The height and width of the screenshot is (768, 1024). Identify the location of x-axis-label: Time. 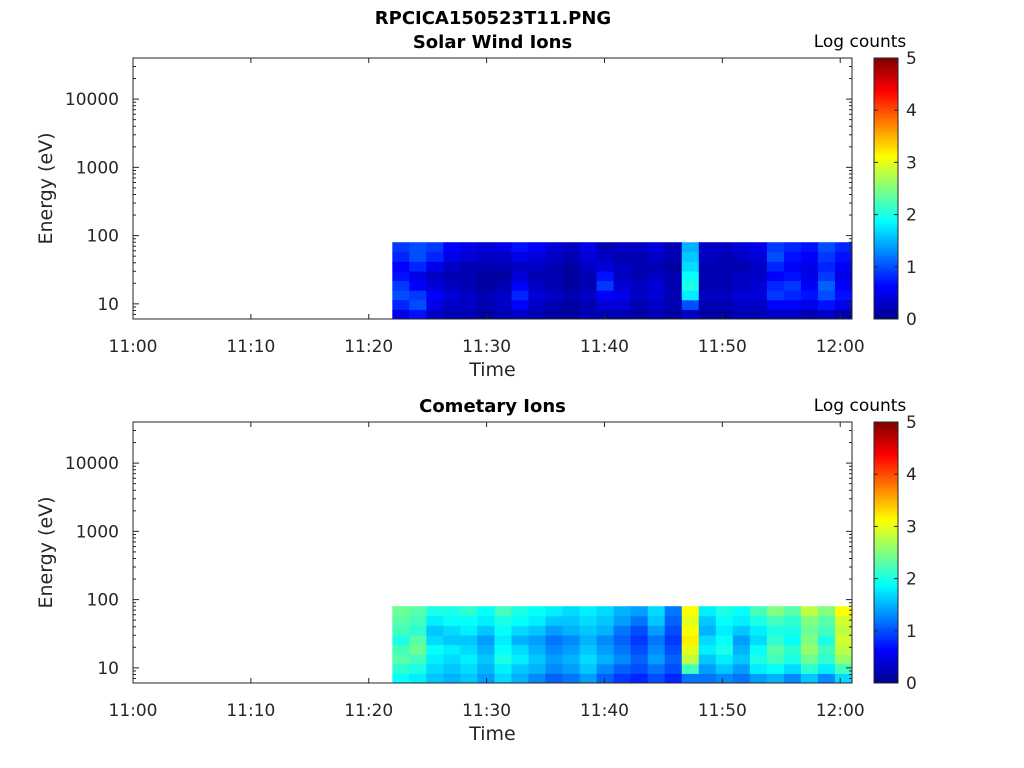
(492, 370).